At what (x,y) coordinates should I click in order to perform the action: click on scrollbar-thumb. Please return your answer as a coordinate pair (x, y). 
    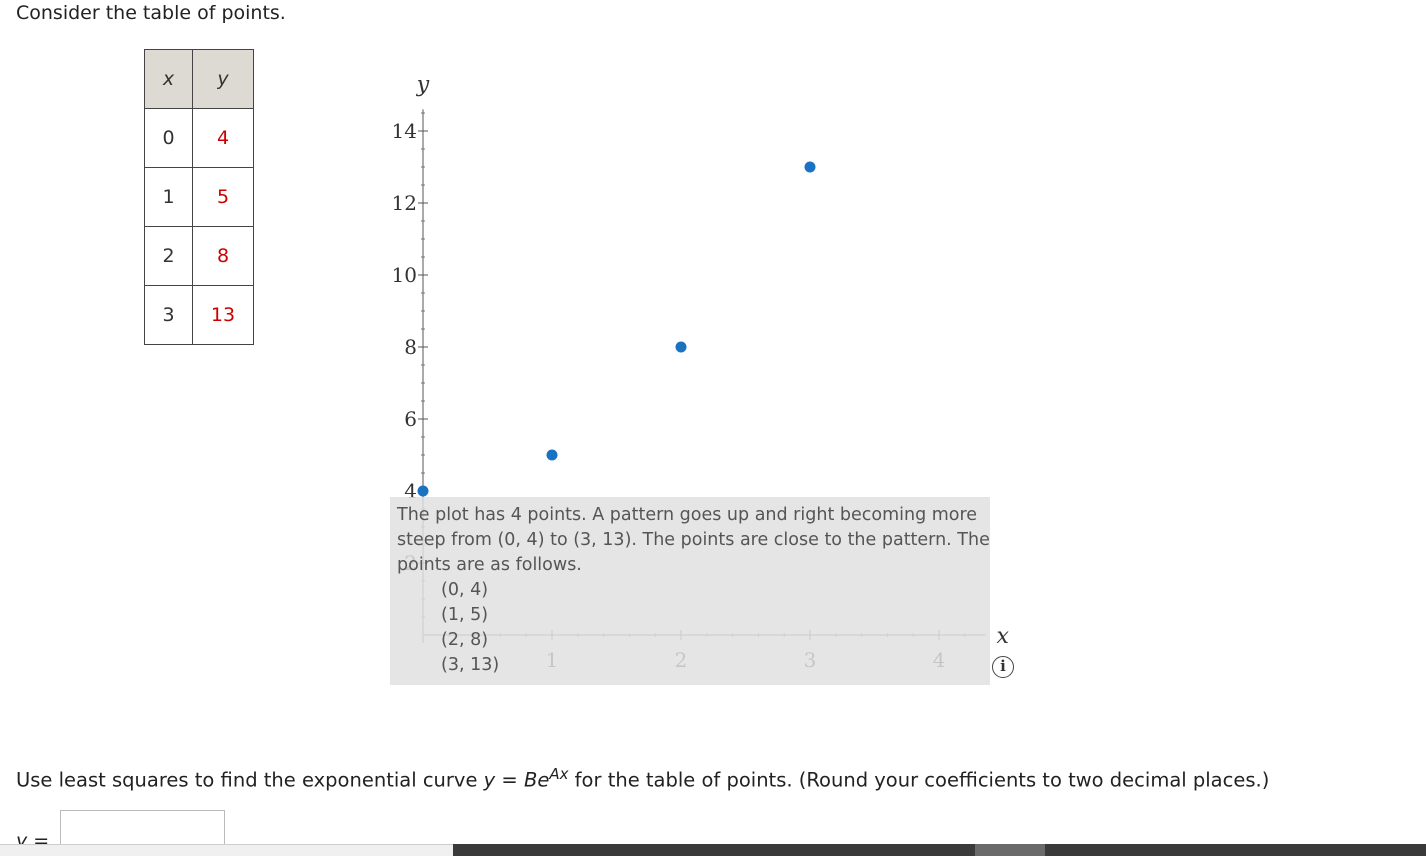
    Looking at the image, I should click on (1010, 850).